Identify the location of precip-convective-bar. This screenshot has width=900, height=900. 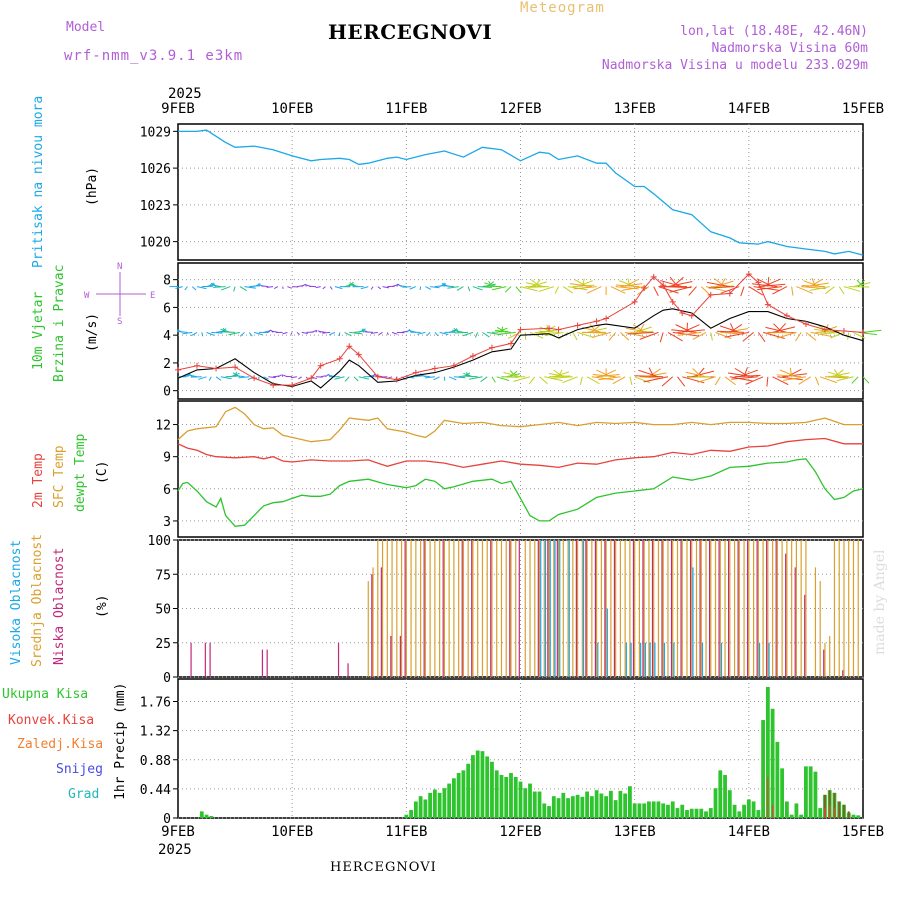
(772, 811).